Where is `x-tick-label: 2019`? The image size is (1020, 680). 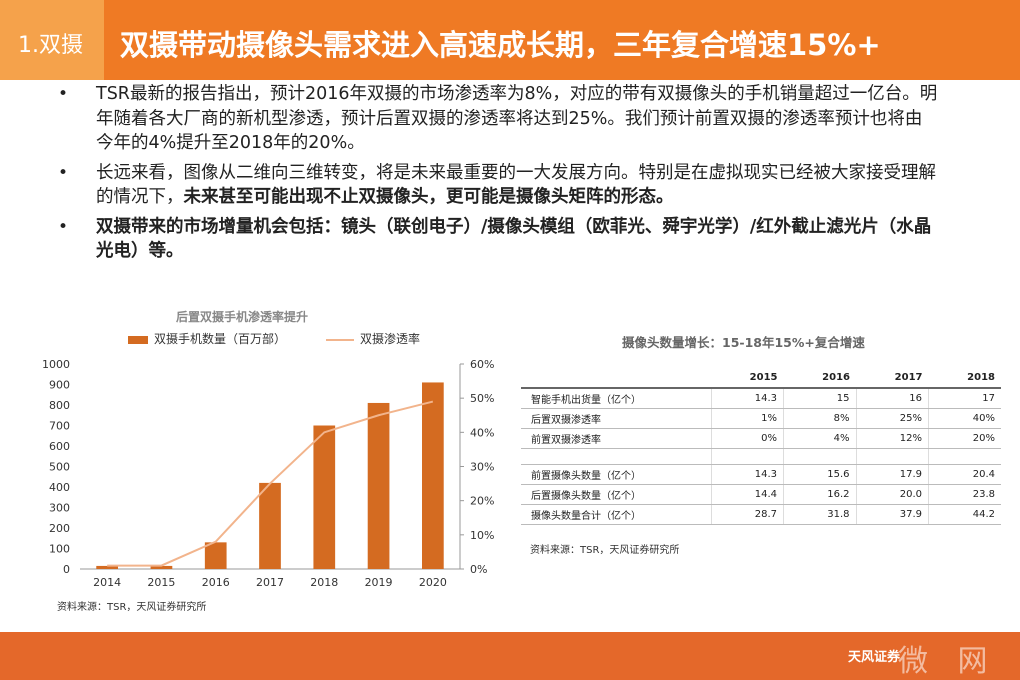
x-tick-label: 2019 is located at coordinates (379, 582).